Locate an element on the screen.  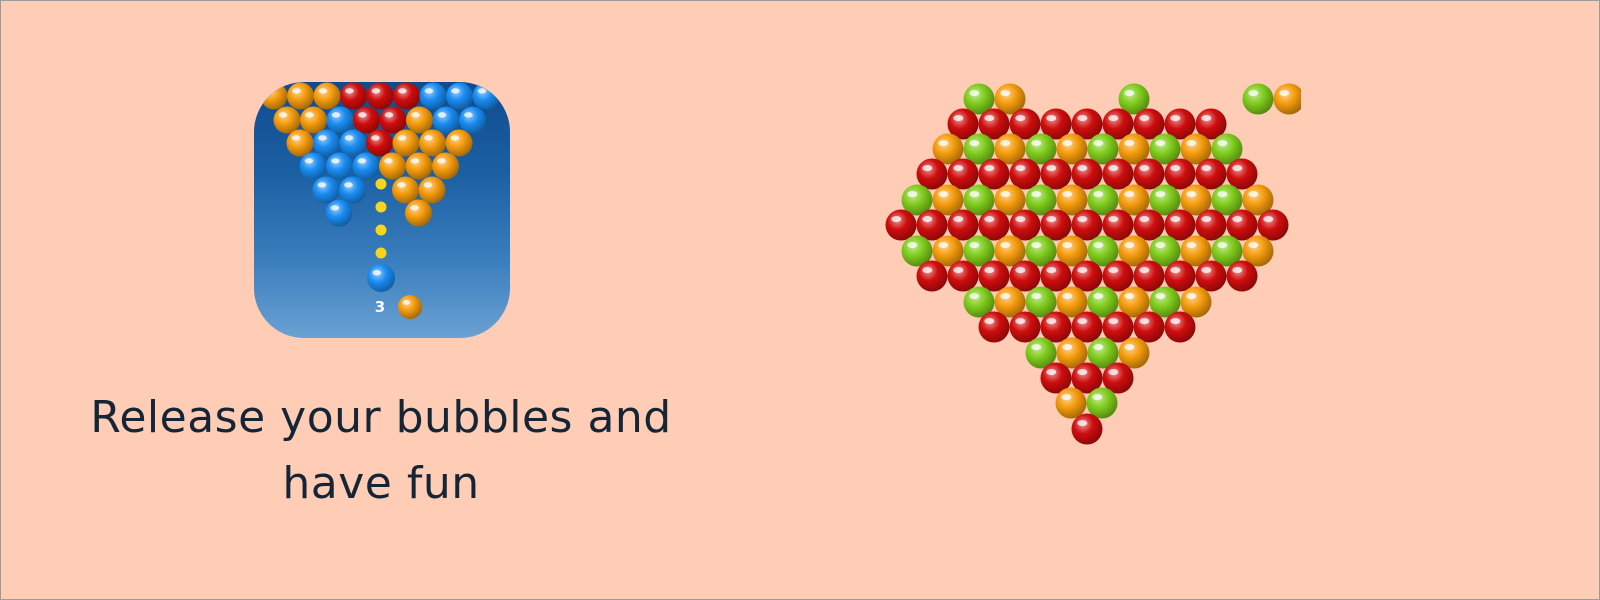
tagline-text: Release your bubbles and have fun is located at coordinates (381, 450).